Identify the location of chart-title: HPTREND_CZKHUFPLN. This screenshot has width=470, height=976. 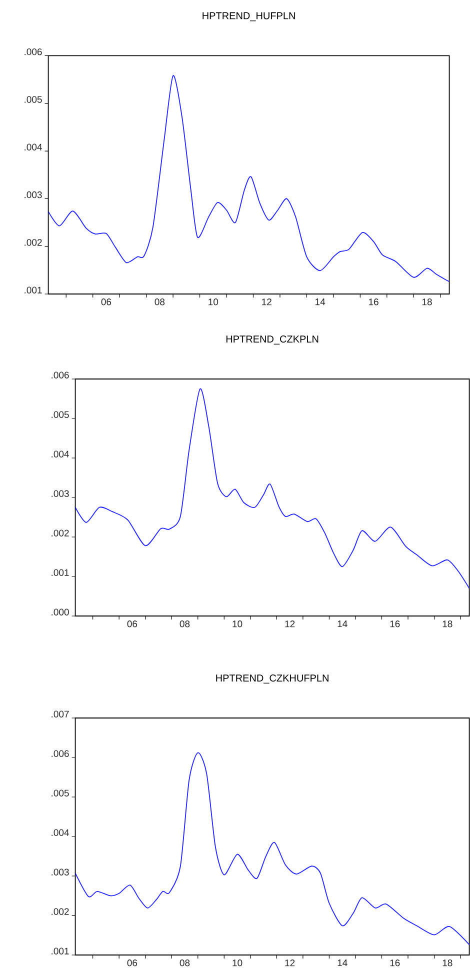
(272, 679).